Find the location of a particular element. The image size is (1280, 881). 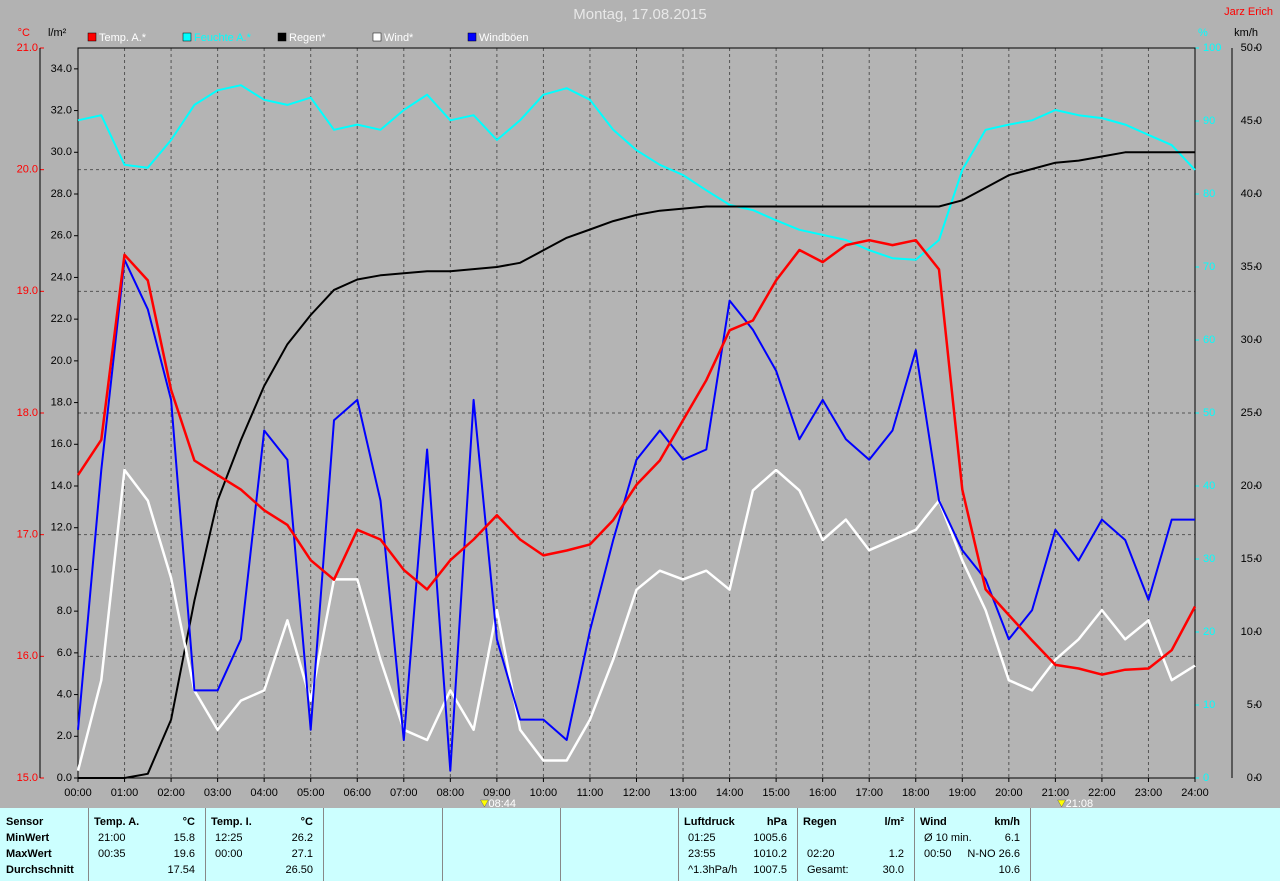

cell-value: 1007.5 is located at coordinates (770, 870).